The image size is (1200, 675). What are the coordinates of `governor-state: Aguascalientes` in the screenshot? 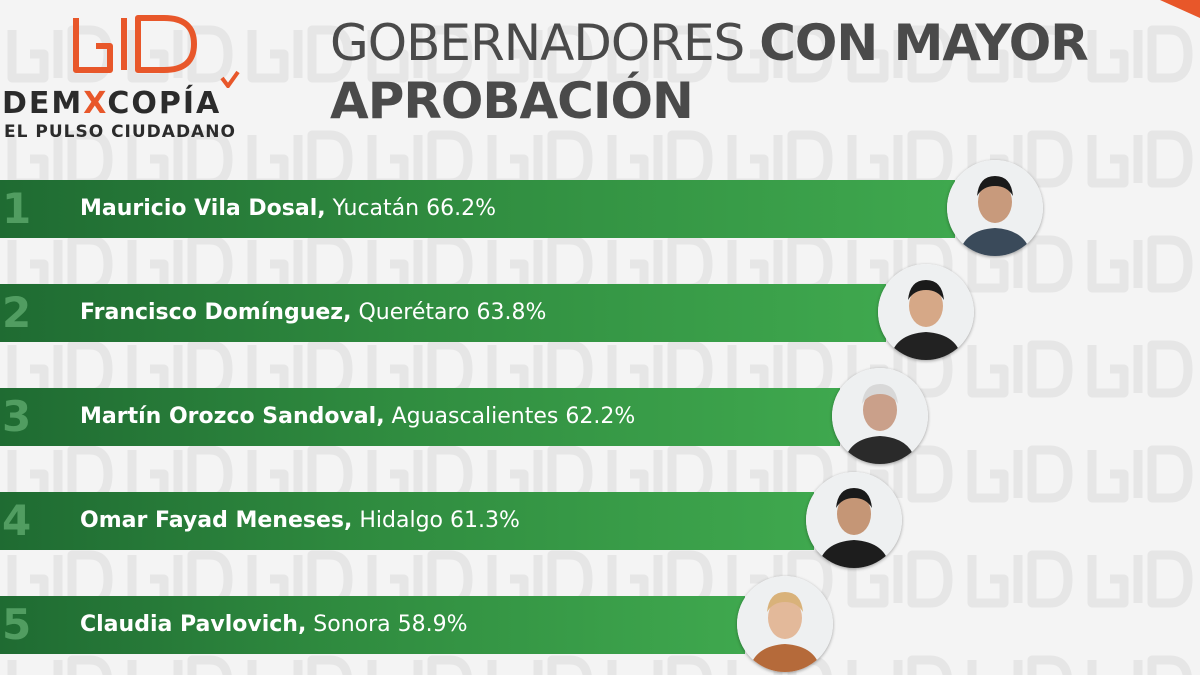 It's located at (475, 416).